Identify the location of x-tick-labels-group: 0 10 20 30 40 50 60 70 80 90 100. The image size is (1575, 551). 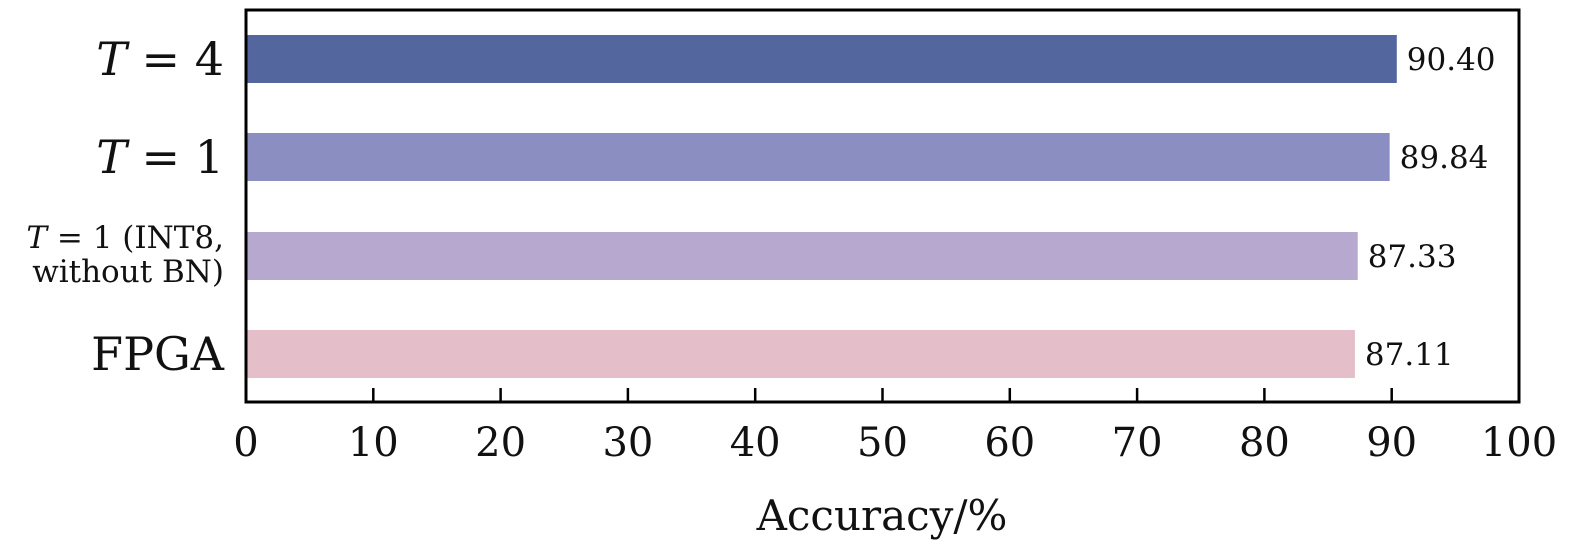
(895, 443).